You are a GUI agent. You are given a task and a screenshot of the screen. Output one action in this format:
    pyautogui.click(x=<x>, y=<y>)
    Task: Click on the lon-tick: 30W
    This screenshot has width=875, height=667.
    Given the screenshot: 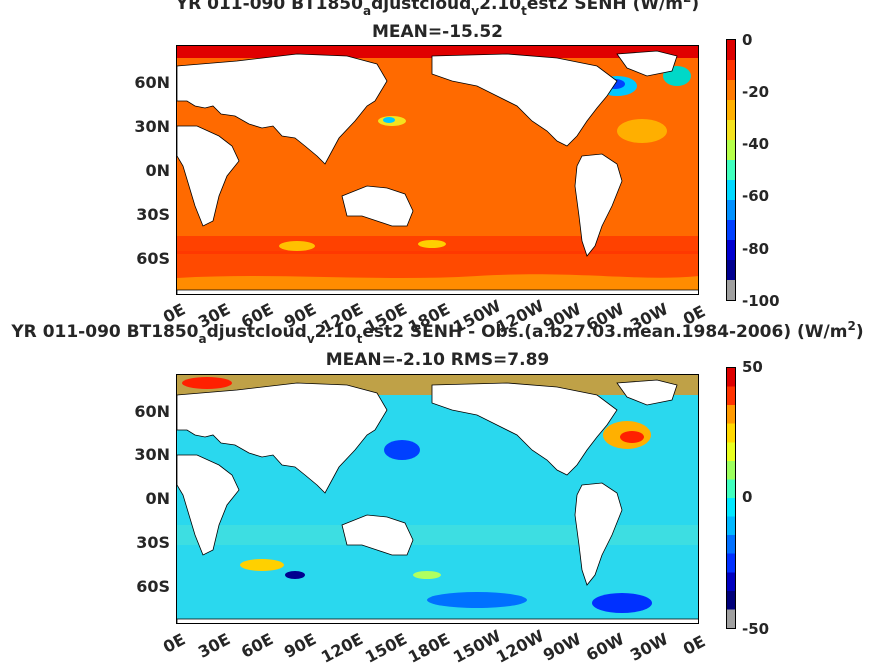 What is the action you would take?
    pyautogui.click(x=649, y=647)
    